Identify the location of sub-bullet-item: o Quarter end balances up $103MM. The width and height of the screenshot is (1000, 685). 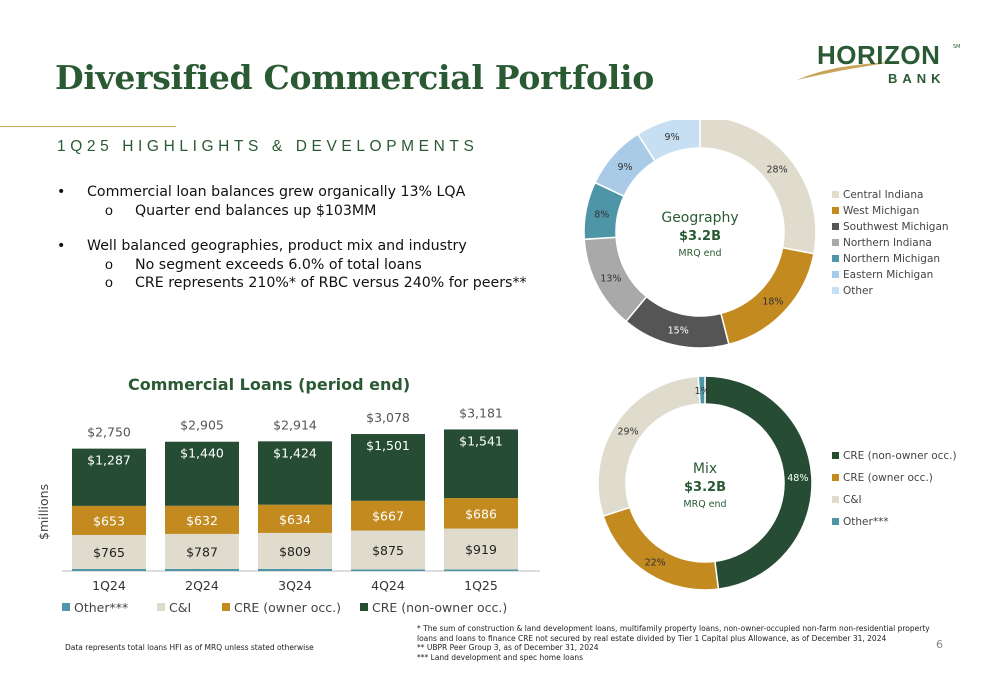
(292, 211).